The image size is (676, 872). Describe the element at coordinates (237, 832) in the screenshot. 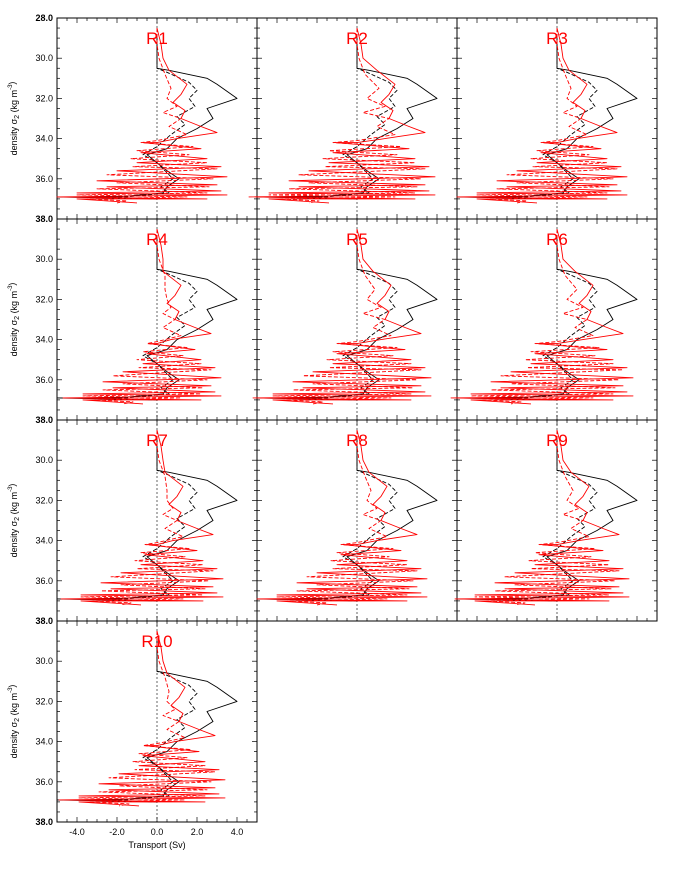

I see `xtick-label: 4.0` at that location.